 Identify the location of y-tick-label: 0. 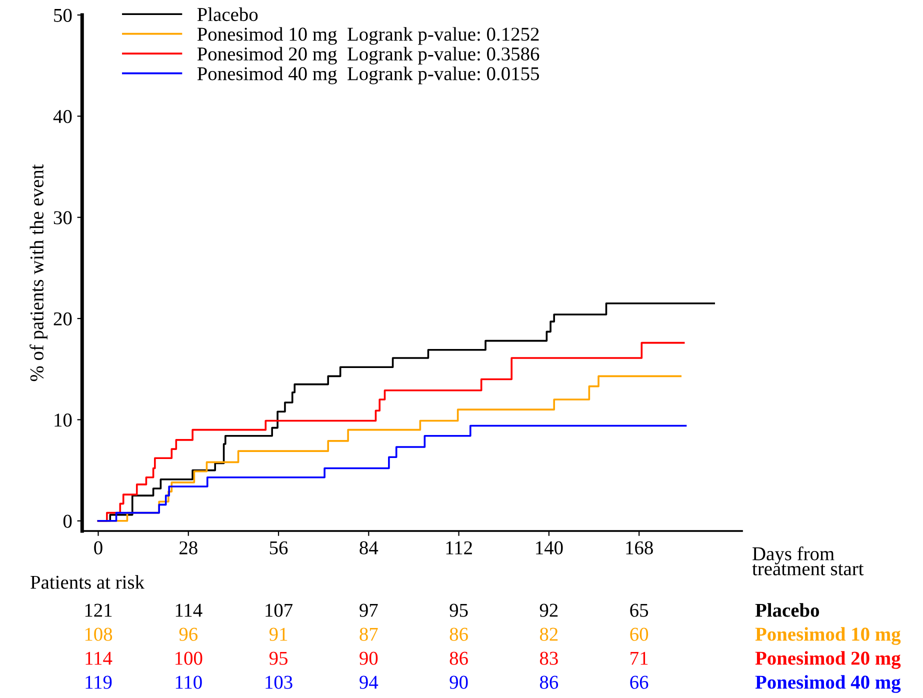
(67, 521).